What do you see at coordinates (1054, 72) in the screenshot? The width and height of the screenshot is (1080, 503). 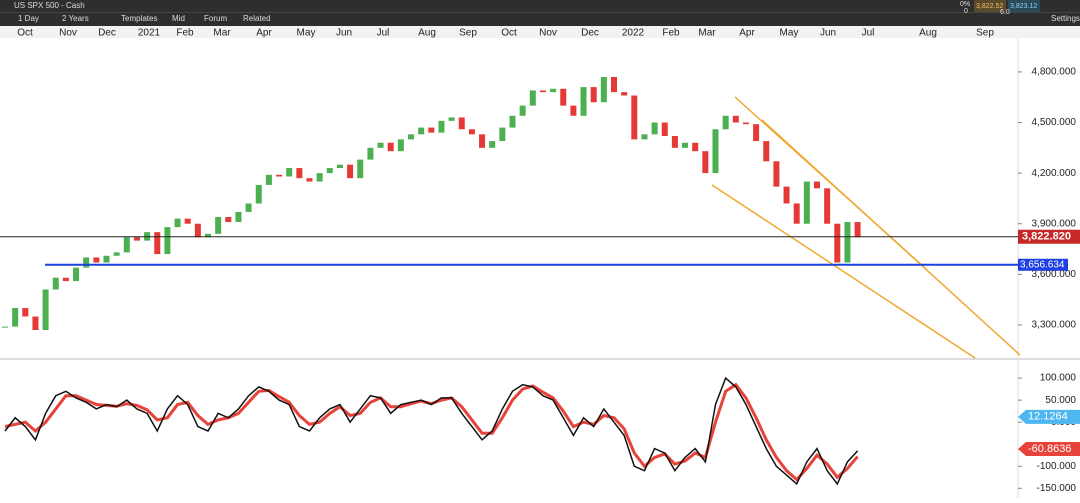 I see `y-tick-label: 4,800.000` at bounding box center [1054, 72].